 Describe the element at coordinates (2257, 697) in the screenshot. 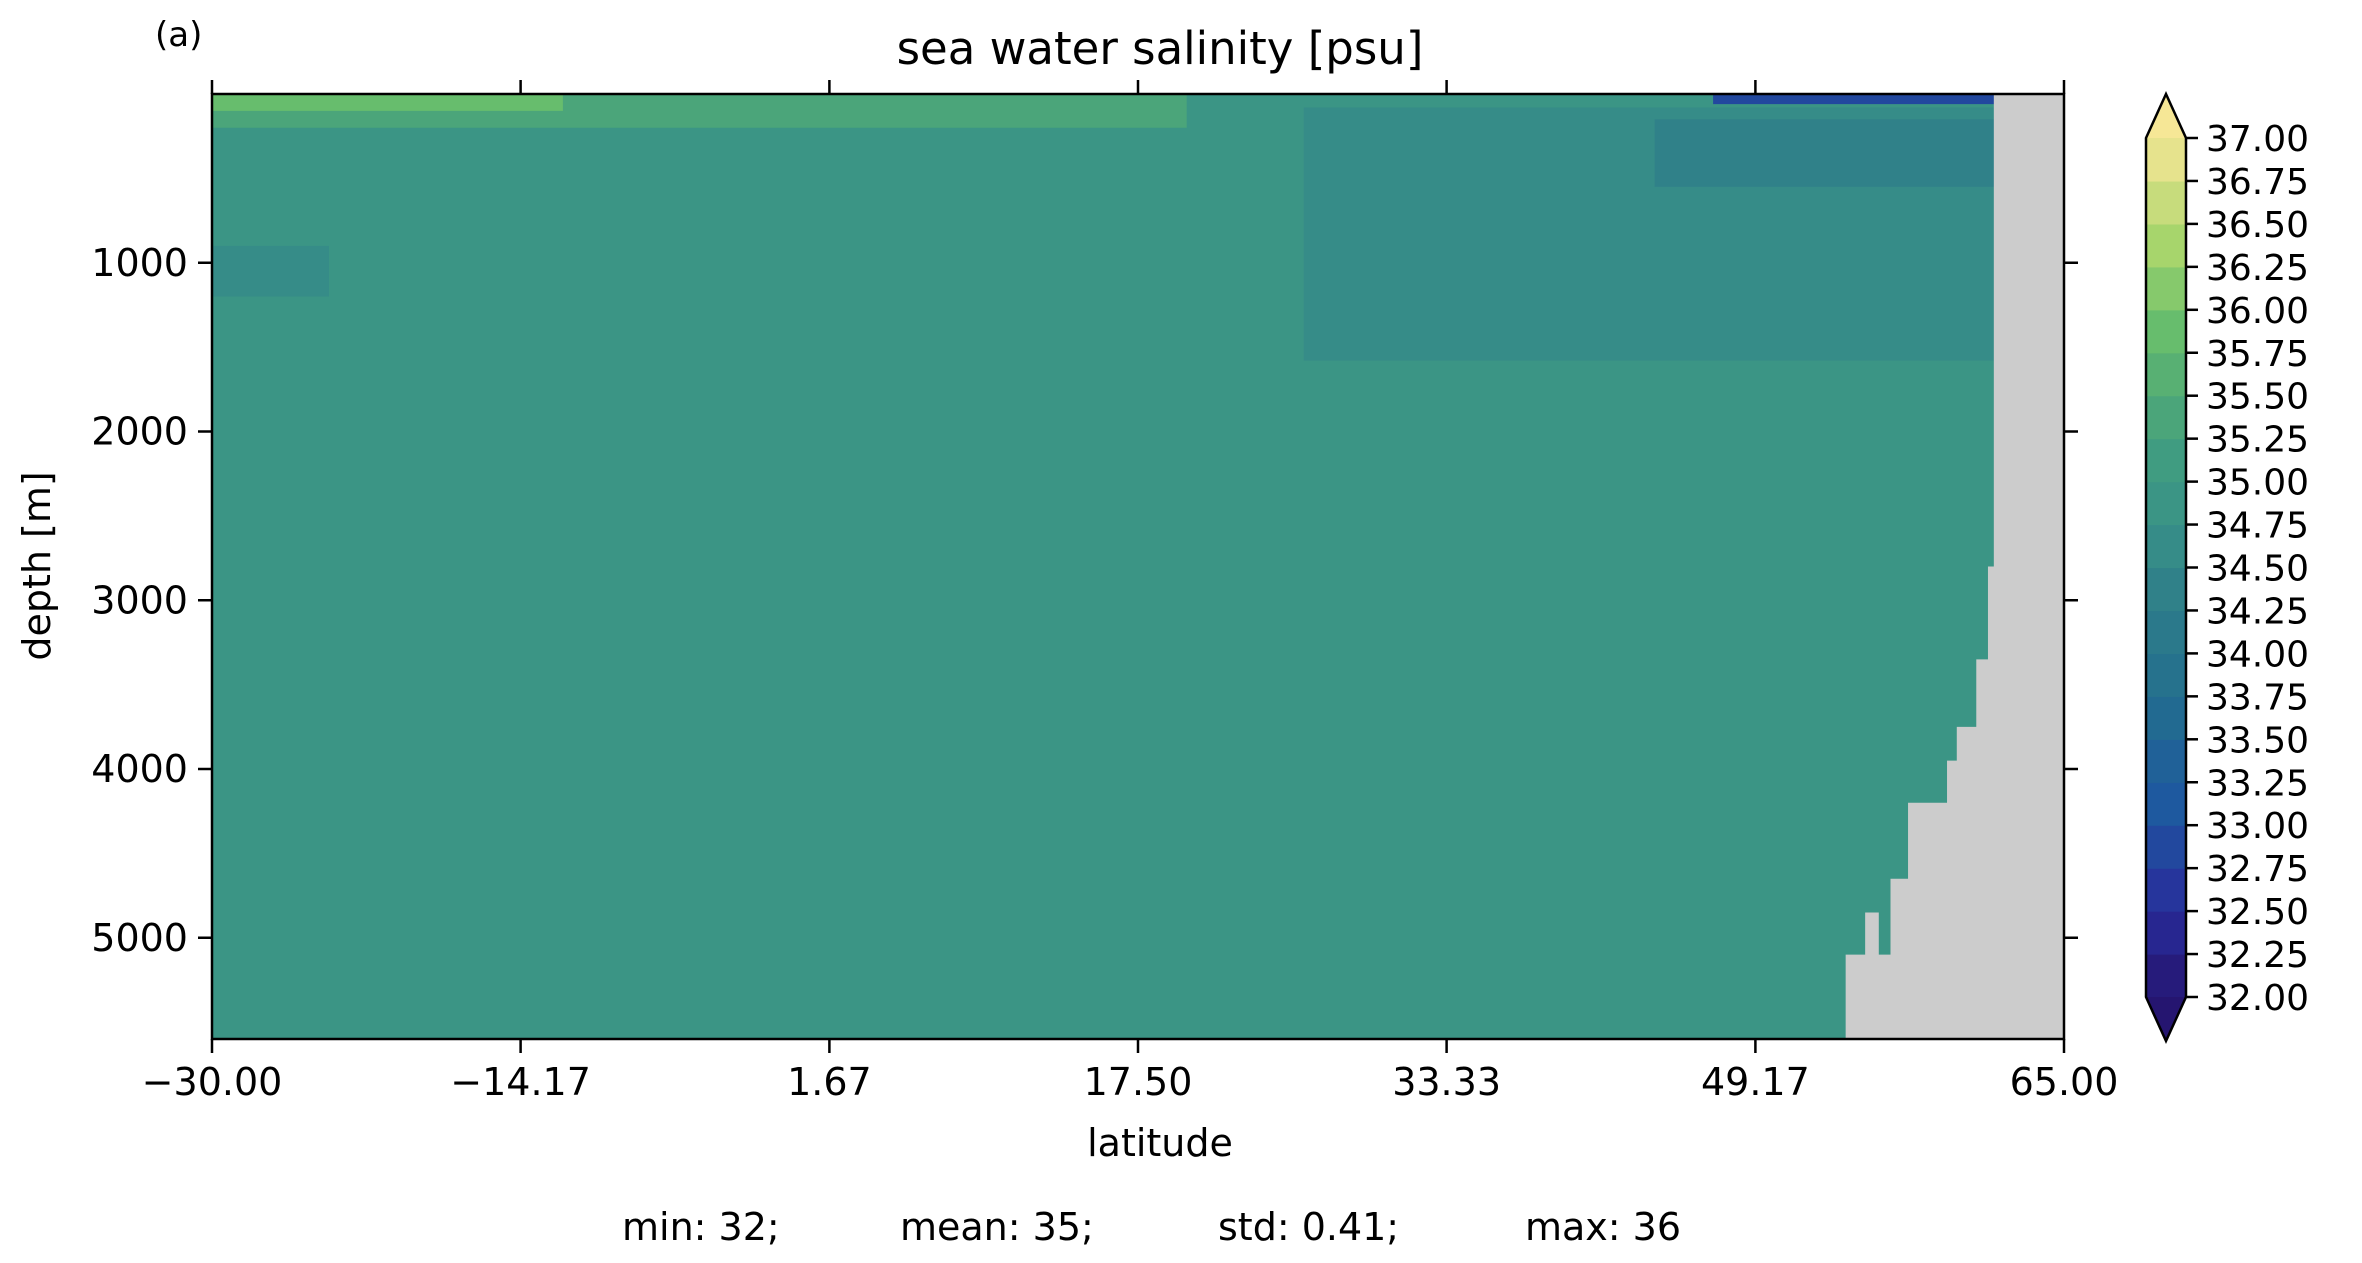

I see `colorbar-tick-label: 33.75` at that location.